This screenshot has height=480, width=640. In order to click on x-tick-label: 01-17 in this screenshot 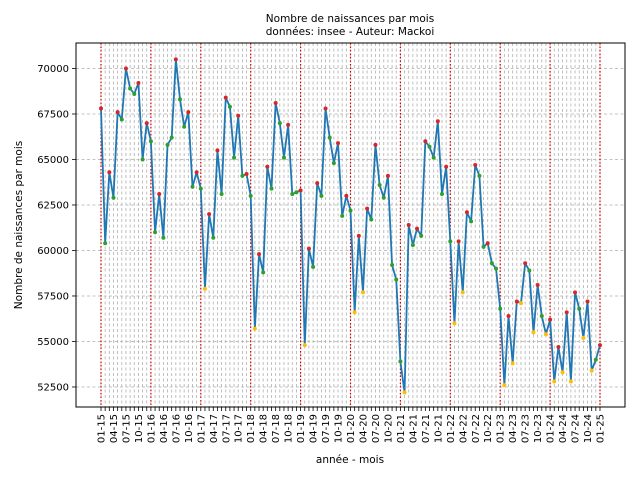, I will do `click(201, 428)`.